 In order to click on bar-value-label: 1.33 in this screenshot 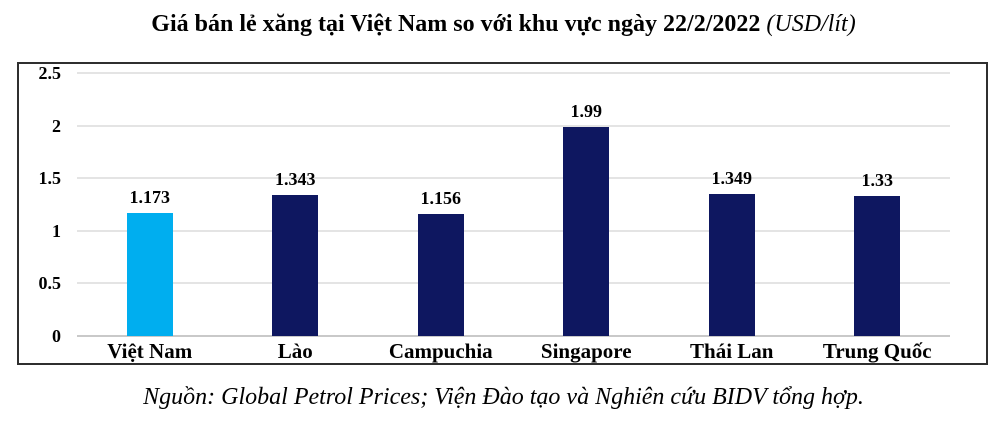, I will do `click(877, 180)`.